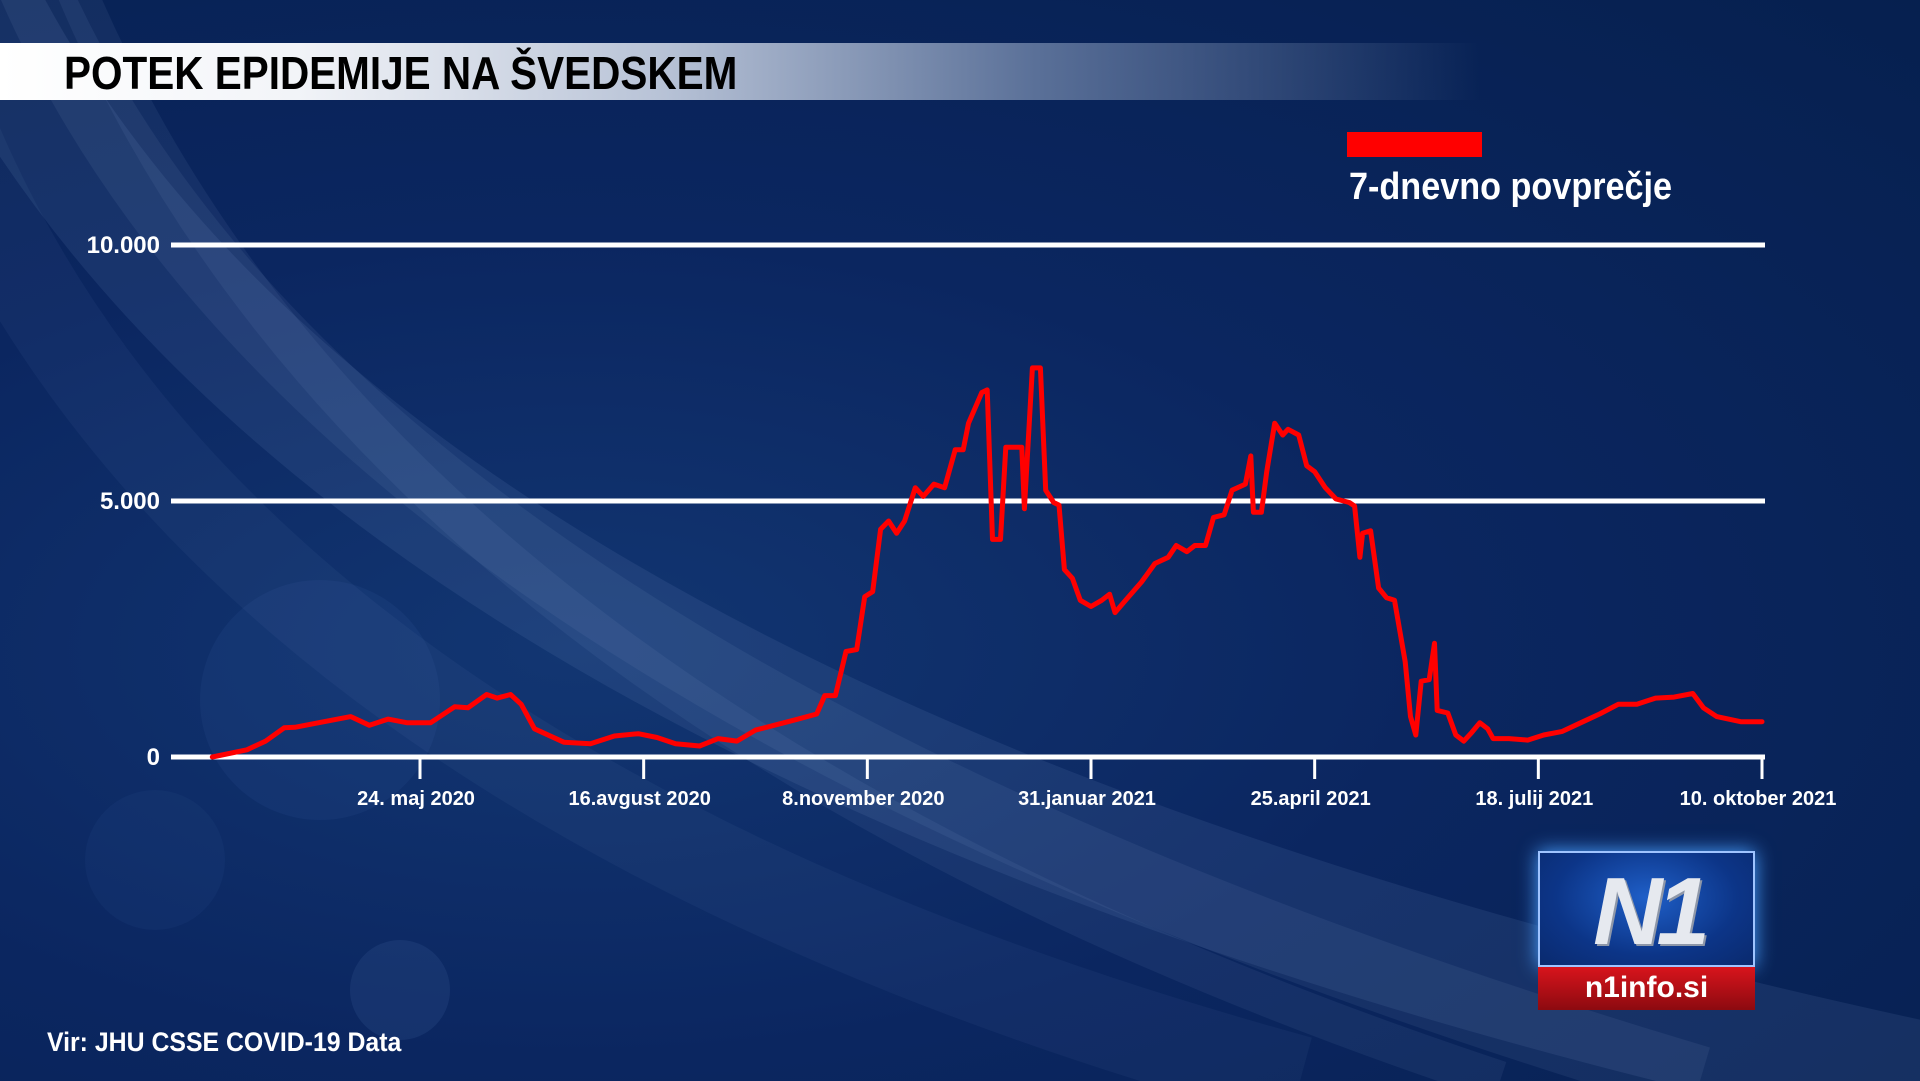  I want to click on chart-title: POTEK EPIDEMIJE NA ŠVEDSKEM, so click(401, 73).